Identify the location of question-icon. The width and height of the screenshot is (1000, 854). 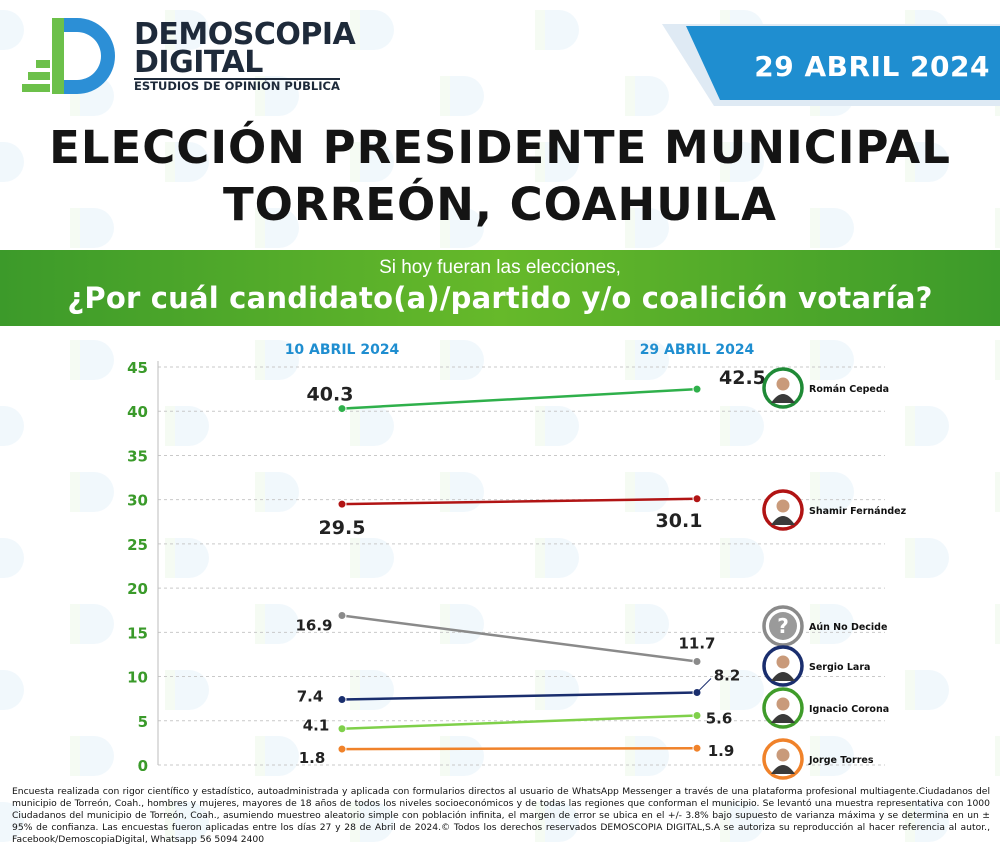
(783, 626).